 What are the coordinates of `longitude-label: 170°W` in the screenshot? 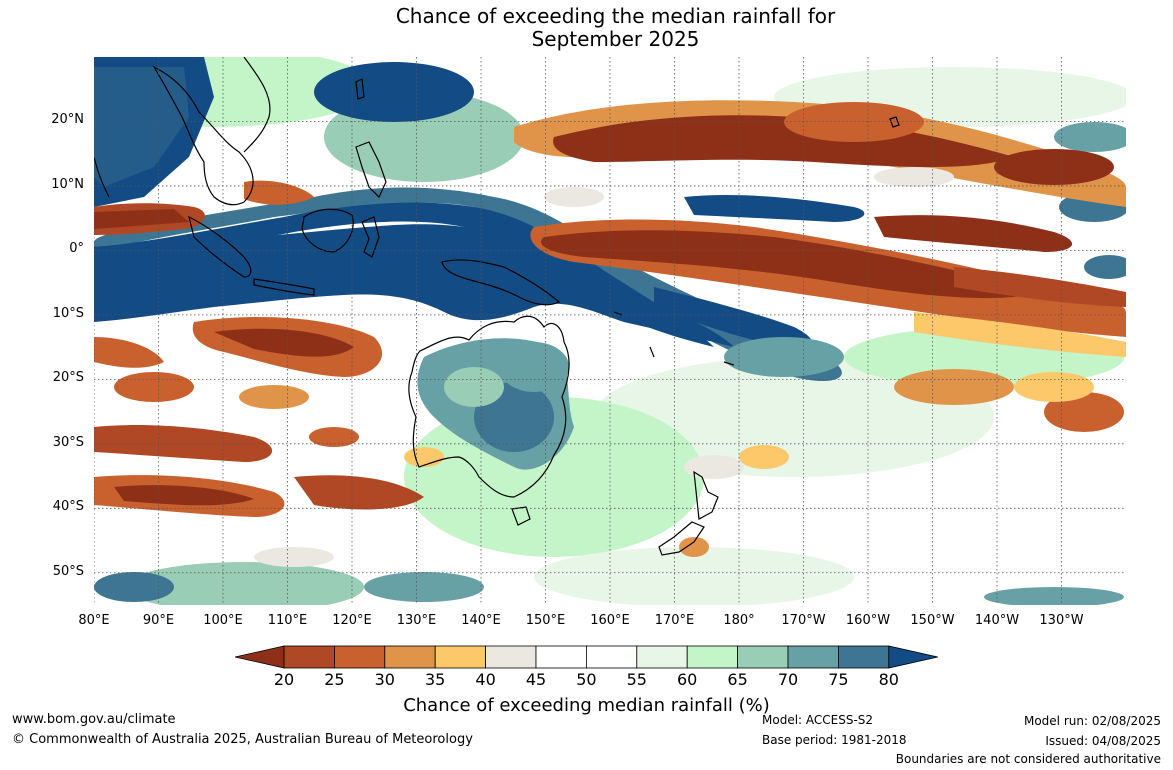 It's located at (803, 620).